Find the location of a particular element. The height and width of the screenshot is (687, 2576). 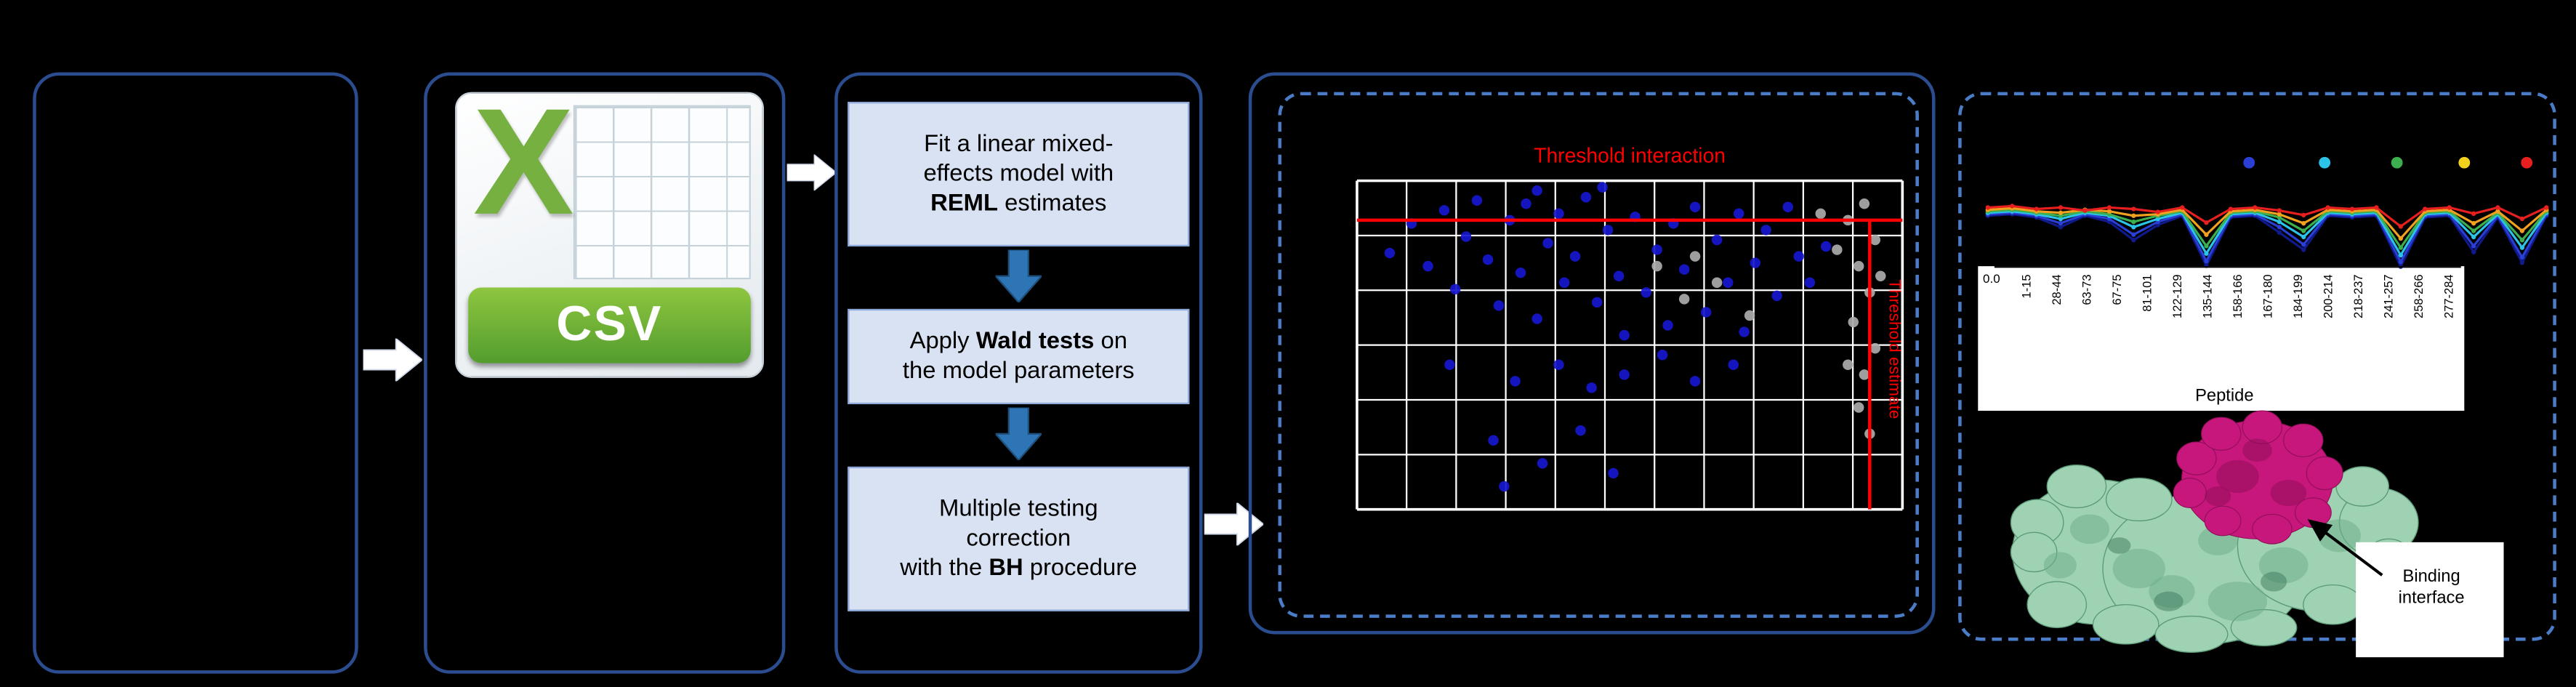

protein-shadow-dark is located at coordinates (2168, 601).